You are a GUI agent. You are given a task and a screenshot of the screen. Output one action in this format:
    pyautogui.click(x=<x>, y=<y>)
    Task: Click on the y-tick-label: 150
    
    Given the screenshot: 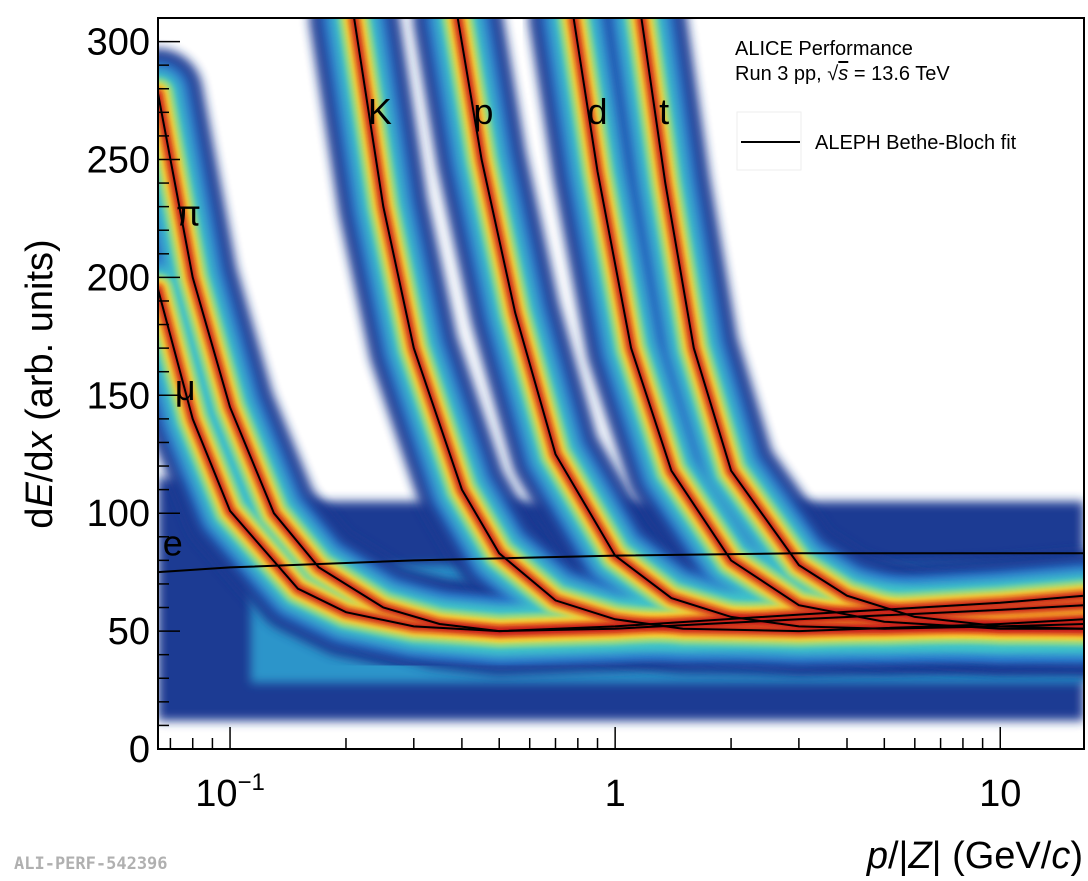 What is the action you would take?
    pyautogui.click(x=118, y=396)
    